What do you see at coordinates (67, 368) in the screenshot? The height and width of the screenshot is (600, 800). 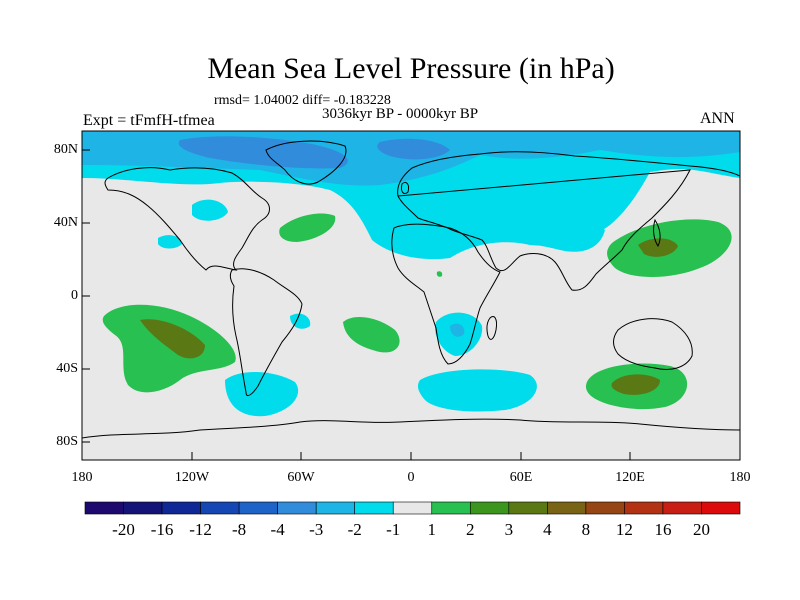 I see `lat-label-40s: 40S` at bounding box center [67, 368].